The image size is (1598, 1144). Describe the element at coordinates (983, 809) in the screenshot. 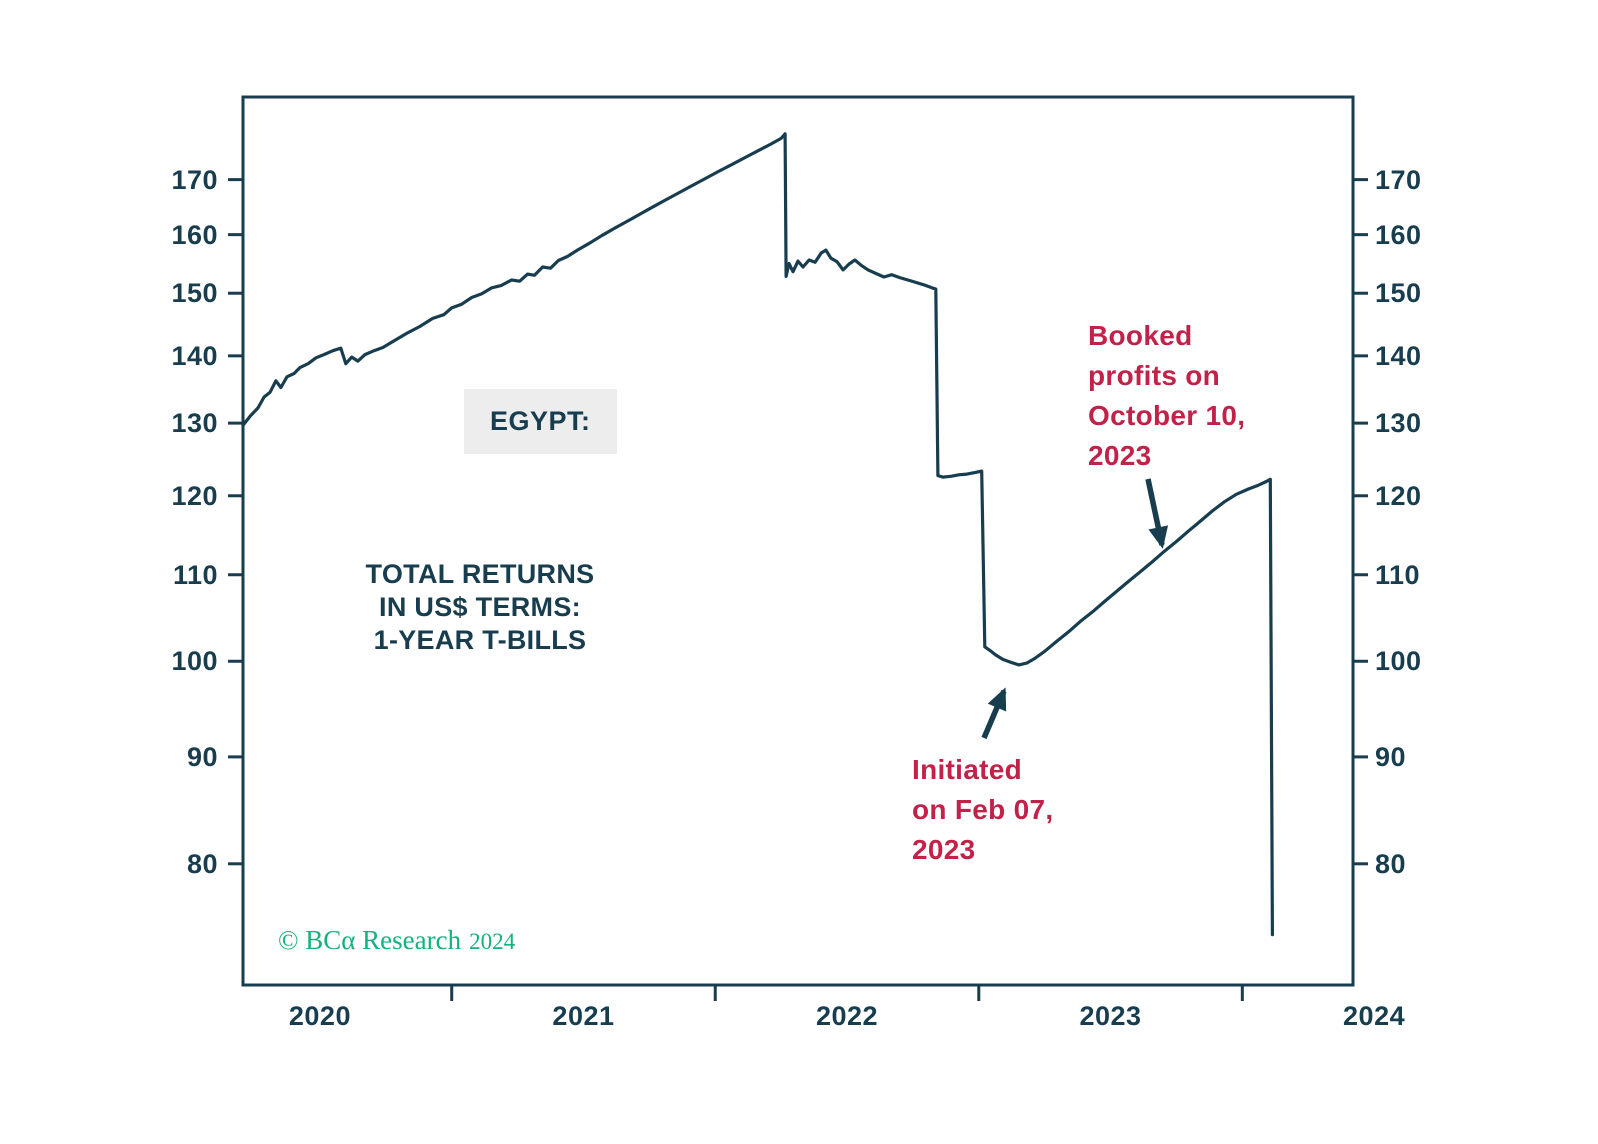

I see `annotation-initiated: Initiated on Feb 07, 2023` at that location.